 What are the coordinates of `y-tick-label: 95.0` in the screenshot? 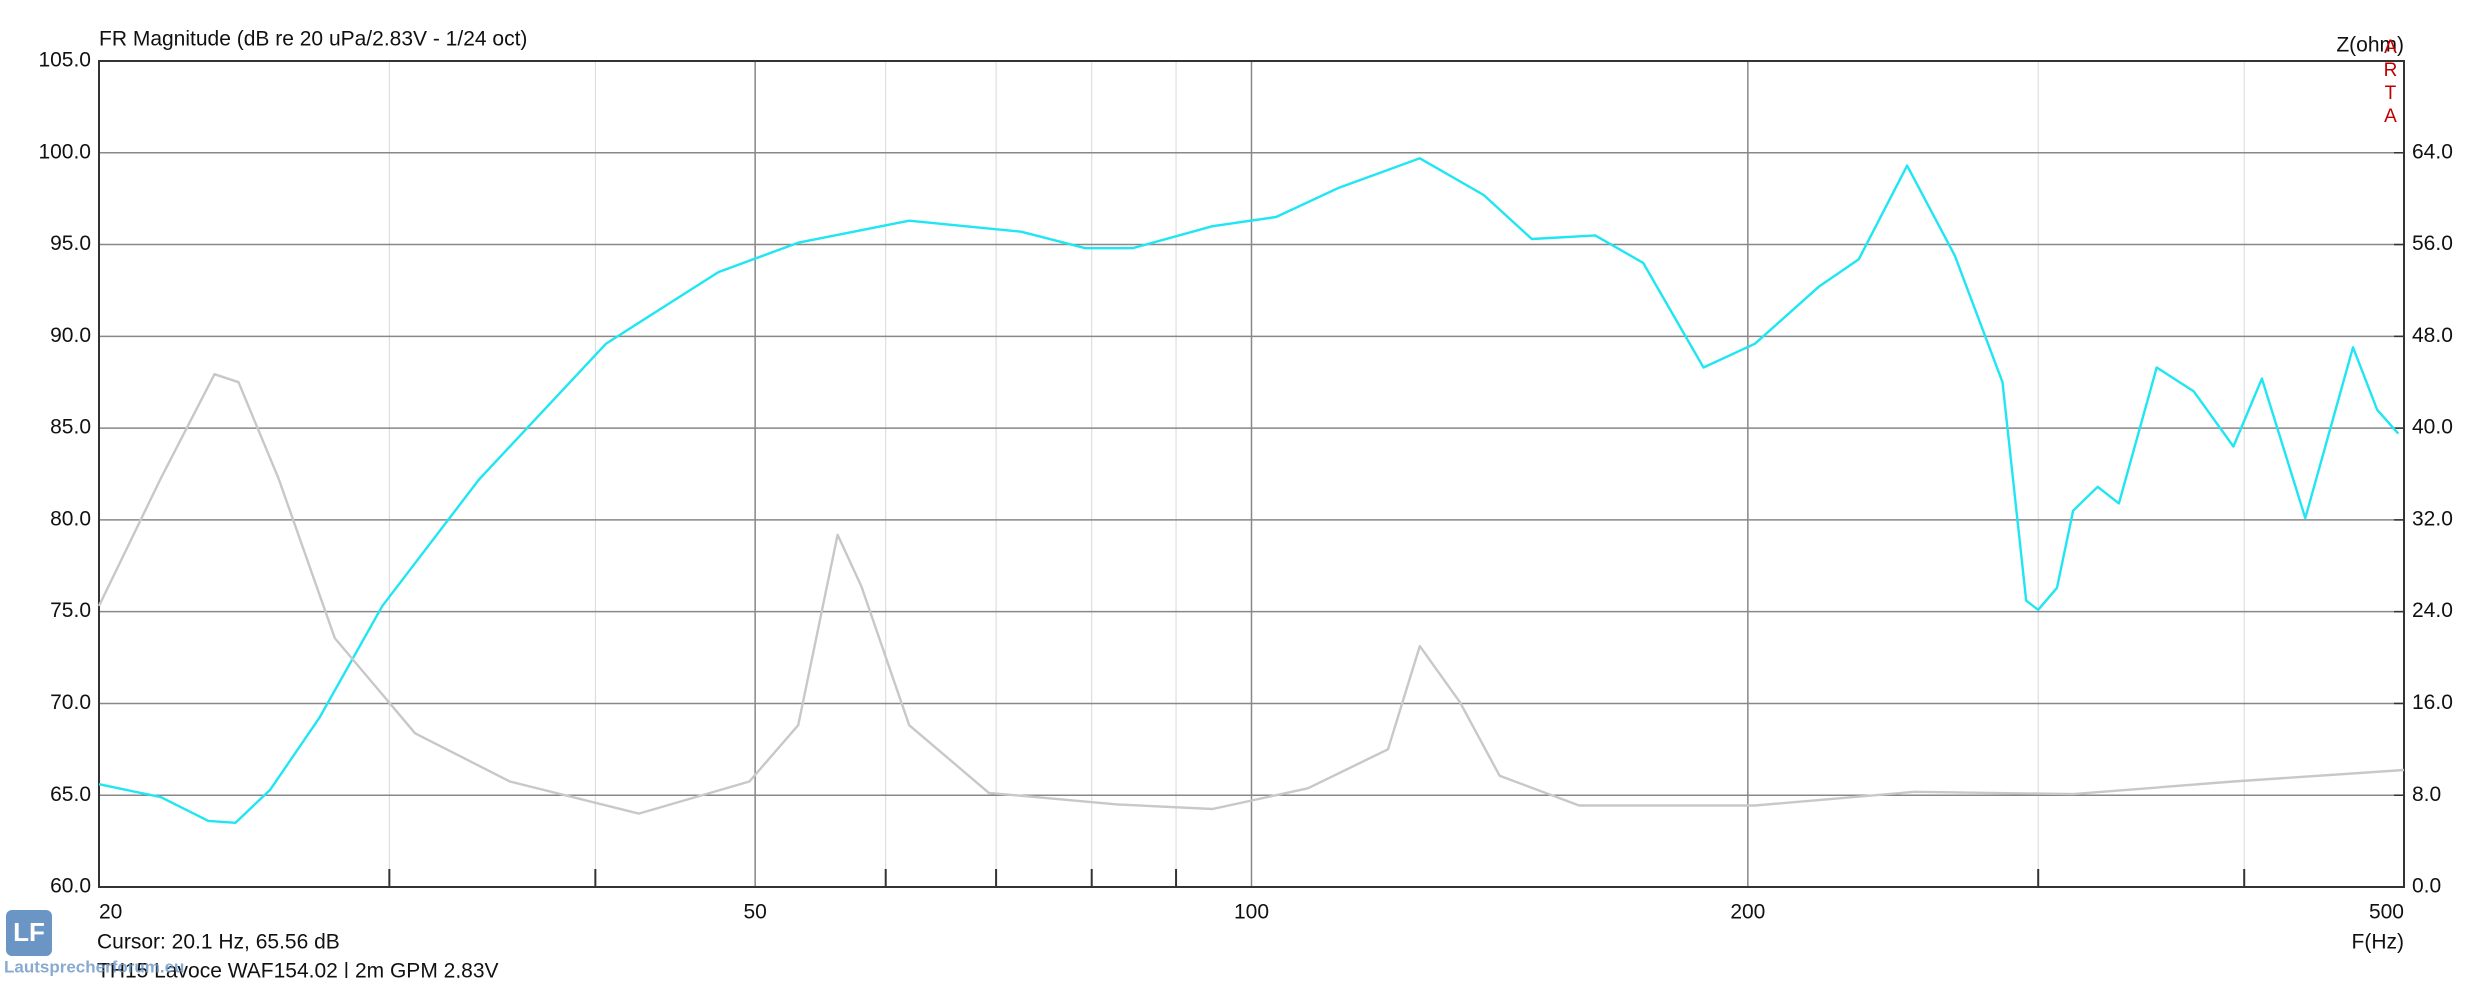 It's located at (70, 243).